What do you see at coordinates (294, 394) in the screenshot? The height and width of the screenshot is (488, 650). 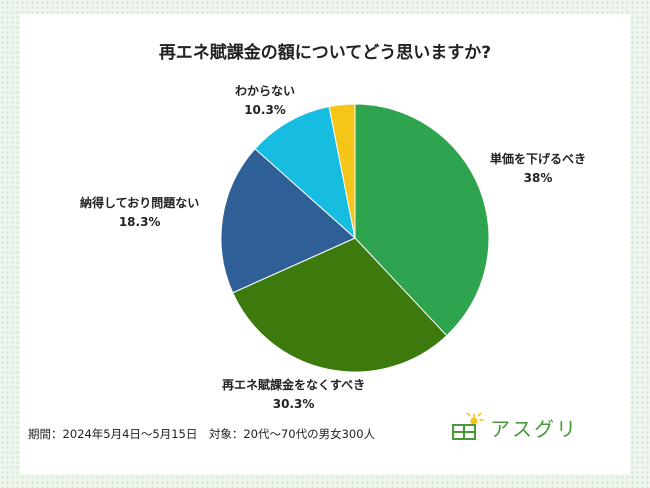 I see `slice-label-abolish: 再エネ賦課金をなくすべき 30.3%` at bounding box center [294, 394].